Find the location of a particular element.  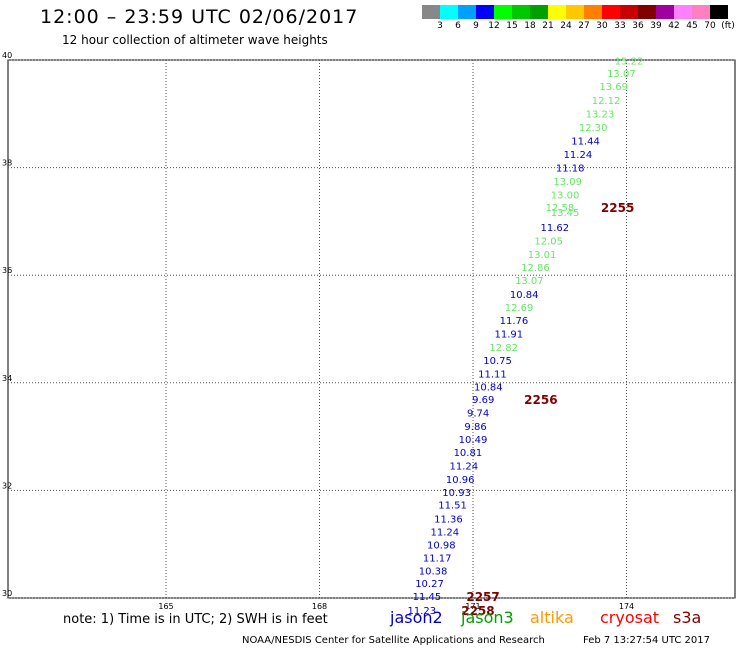

swh-value: 13.09 is located at coordinates (567, 182).